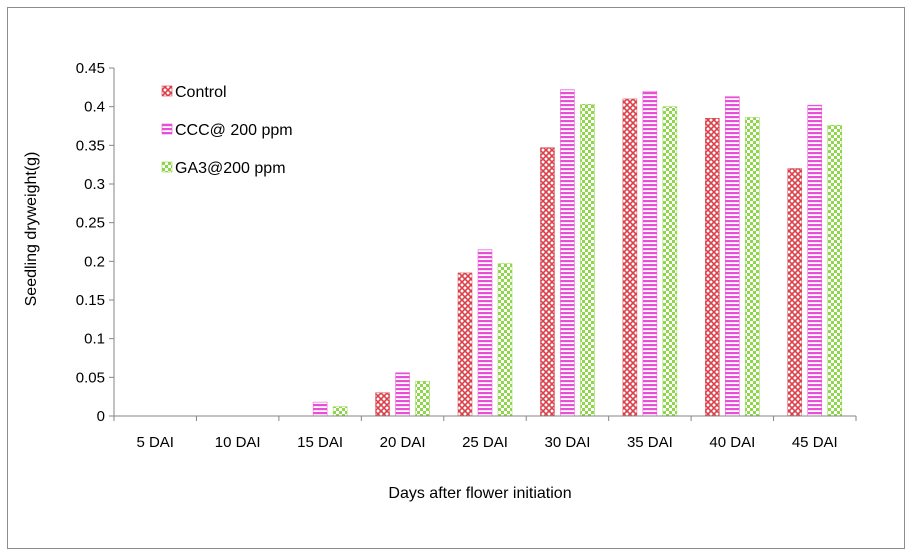 The height and width of the screenshot is (556, 912). I want to click on y-tick-label: 0.45, so click(90, 68).